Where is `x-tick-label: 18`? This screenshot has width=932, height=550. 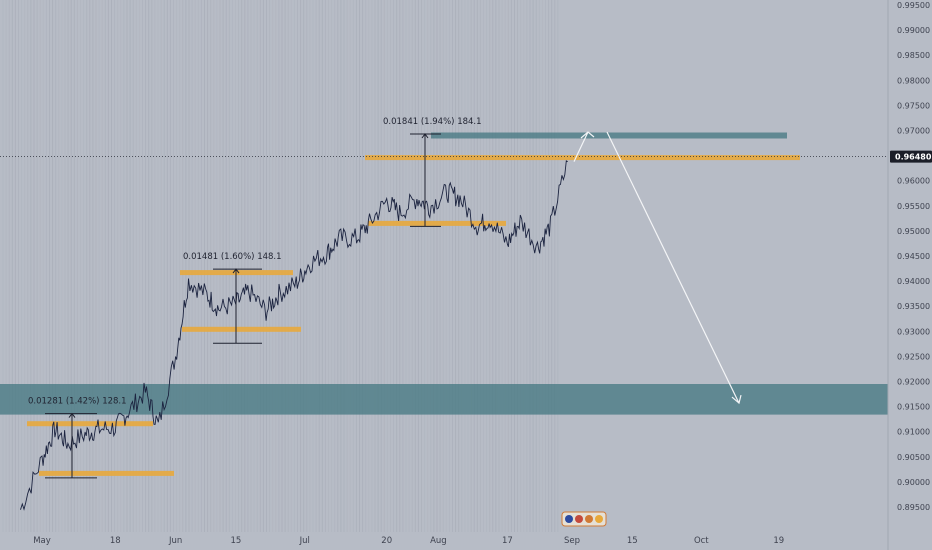
x-tick-label: 18 is located at coordinates (115, 541).